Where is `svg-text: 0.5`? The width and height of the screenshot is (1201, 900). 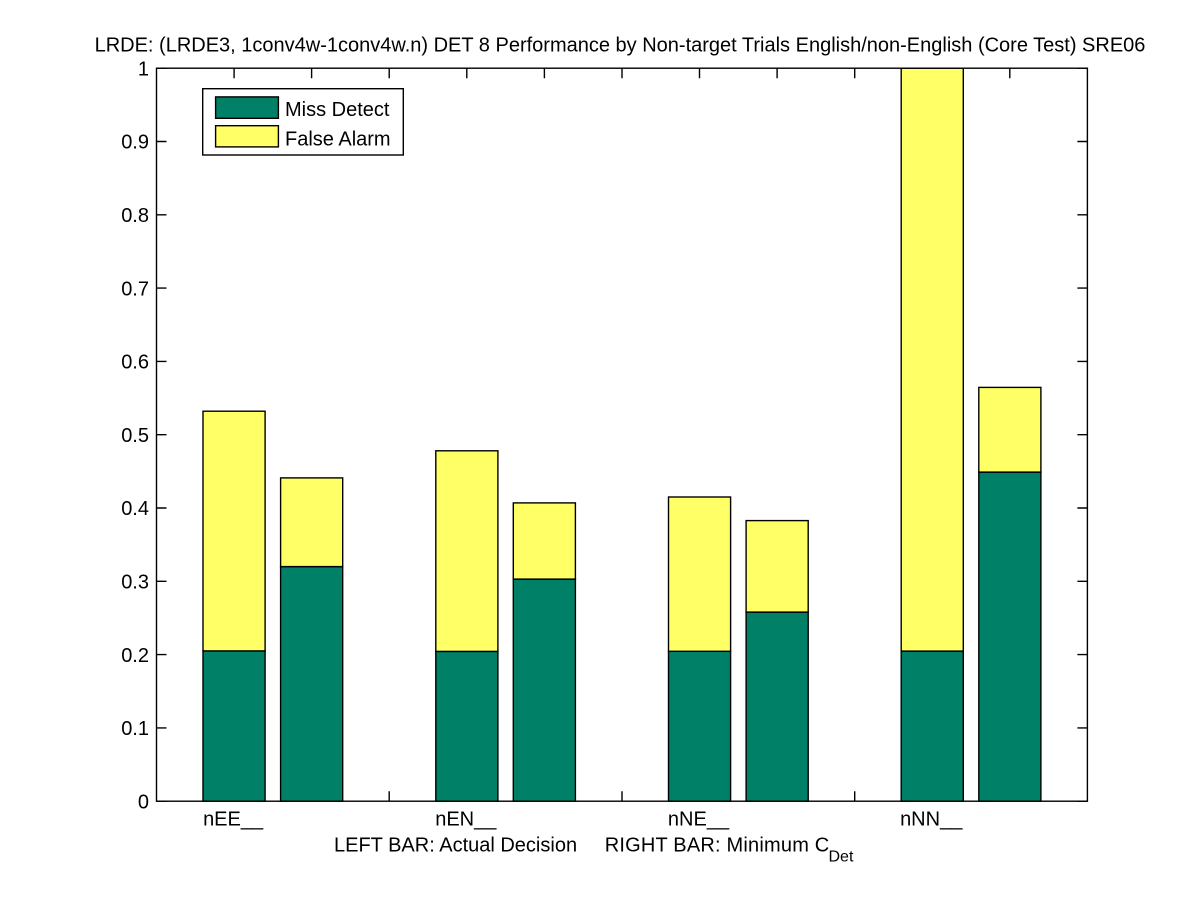 svg-text: 0.5 is located at coordinates (135, 436).